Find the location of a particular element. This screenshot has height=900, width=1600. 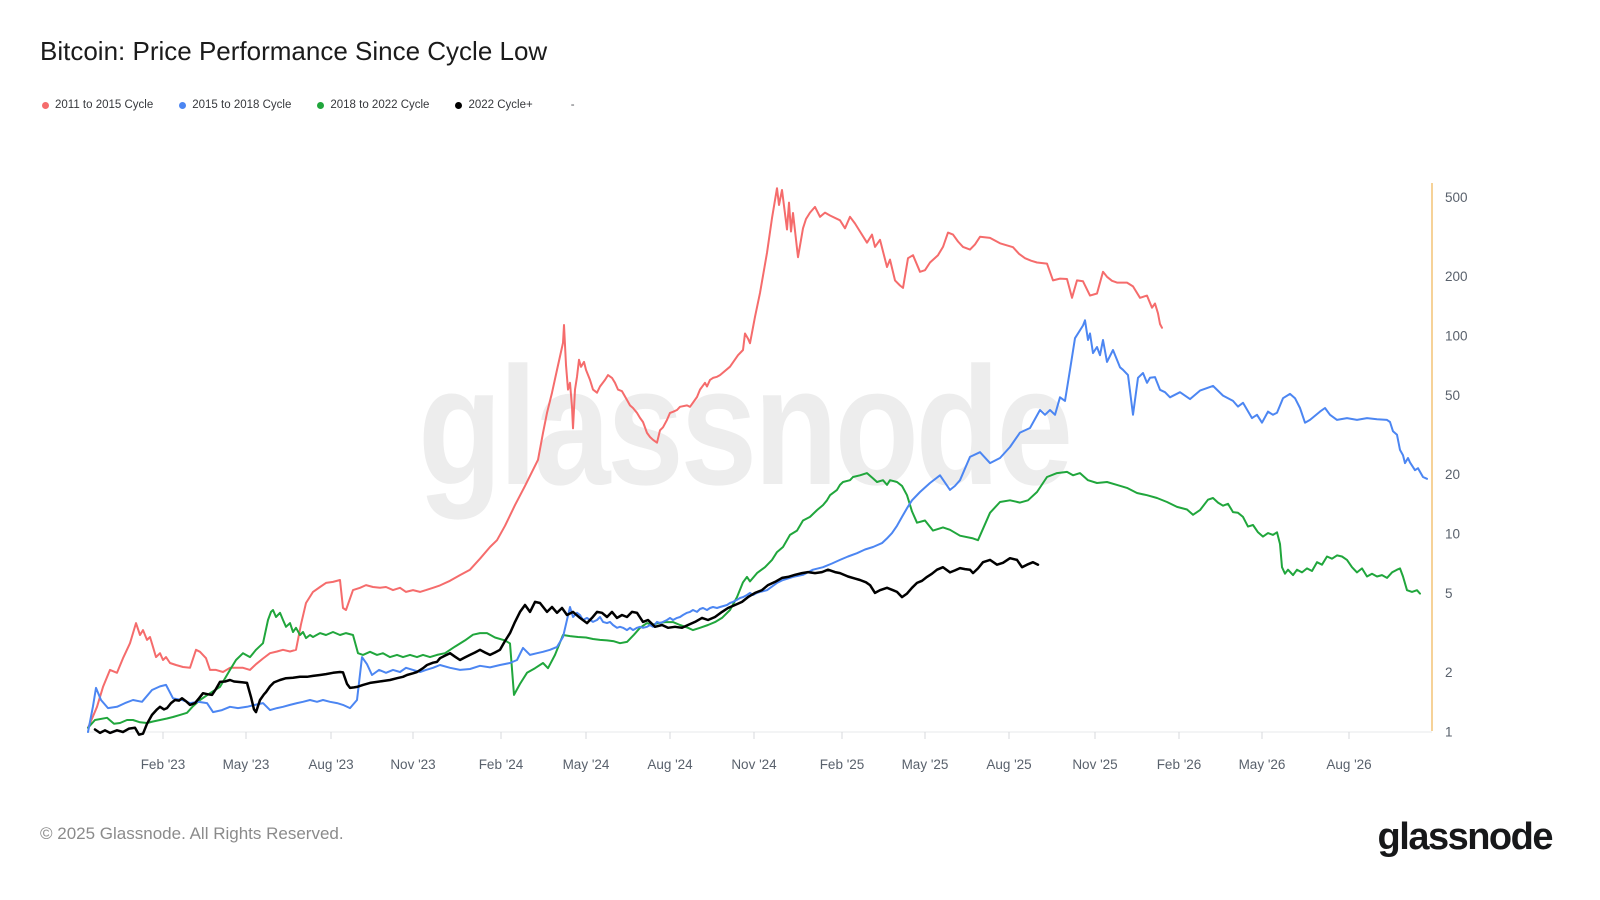

x-axis-label: Feb '26 is located at coordinates (1179, 764).